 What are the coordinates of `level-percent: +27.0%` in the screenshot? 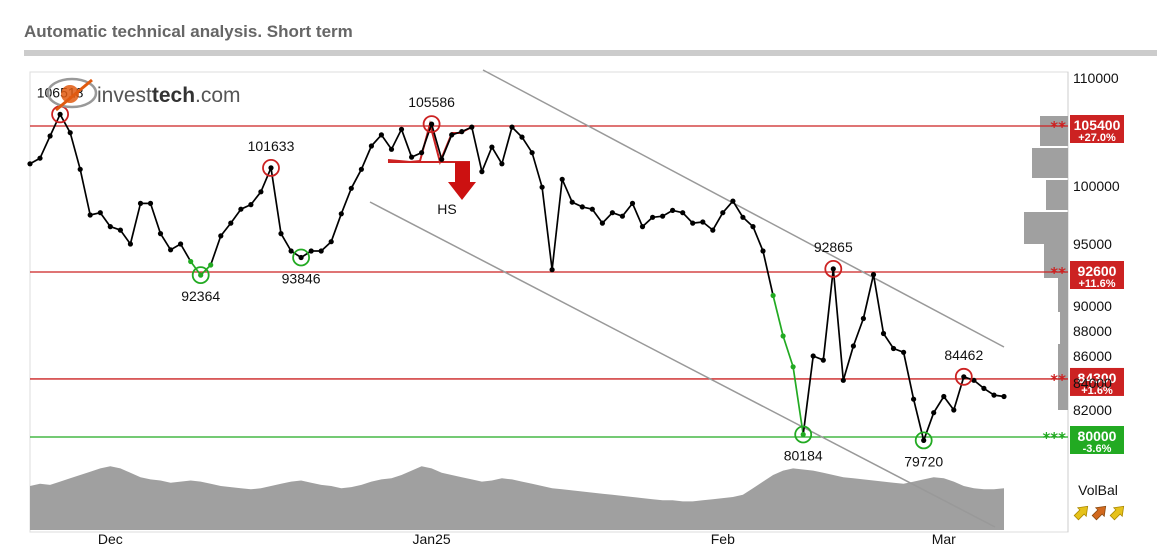 It's located at (1097, 138).